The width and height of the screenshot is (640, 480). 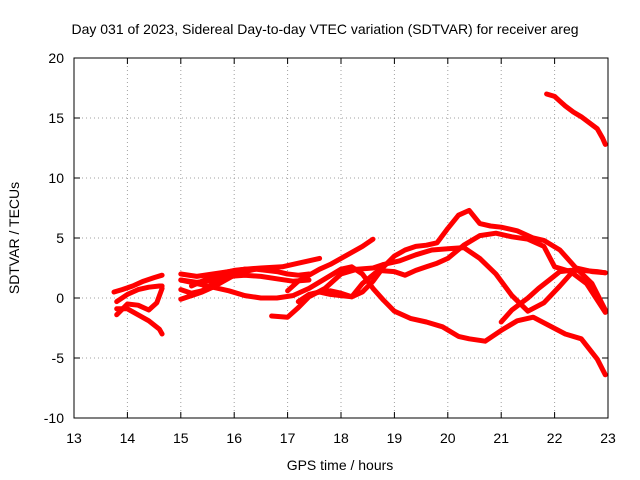 I want to click on series-track-o, so click(x=451, y=260).